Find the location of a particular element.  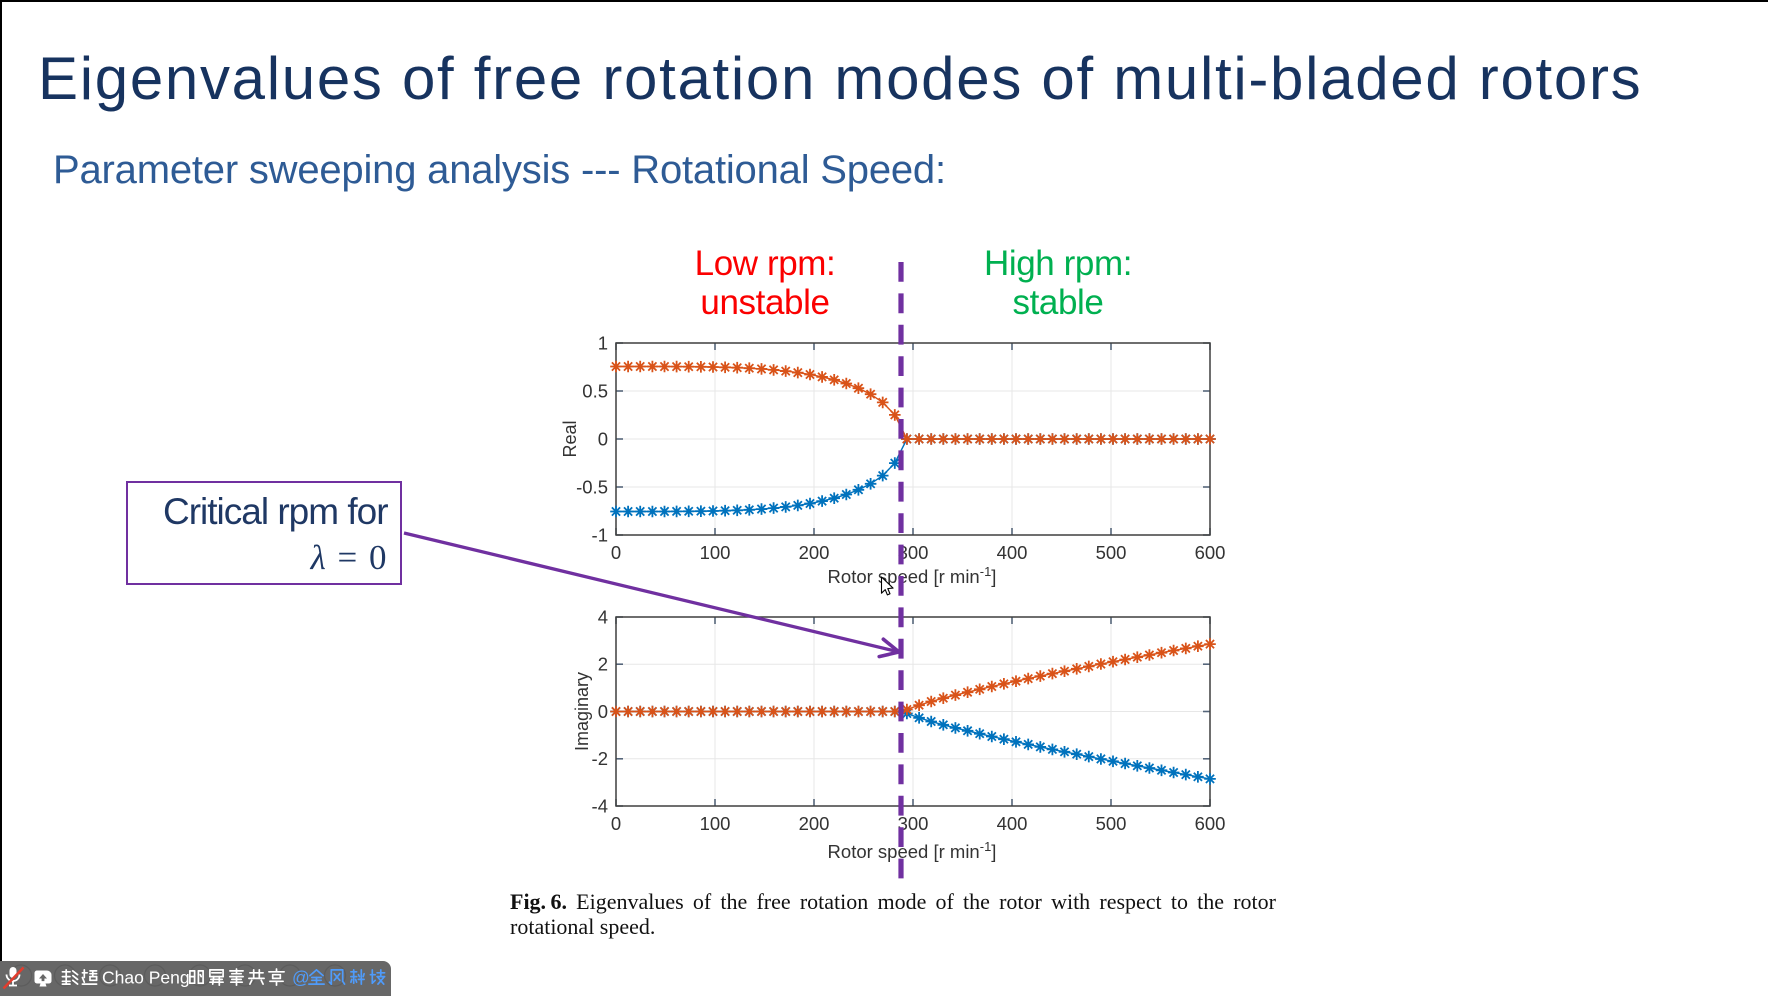

svg-text: 0.5 is located at coordinates (595, 390).